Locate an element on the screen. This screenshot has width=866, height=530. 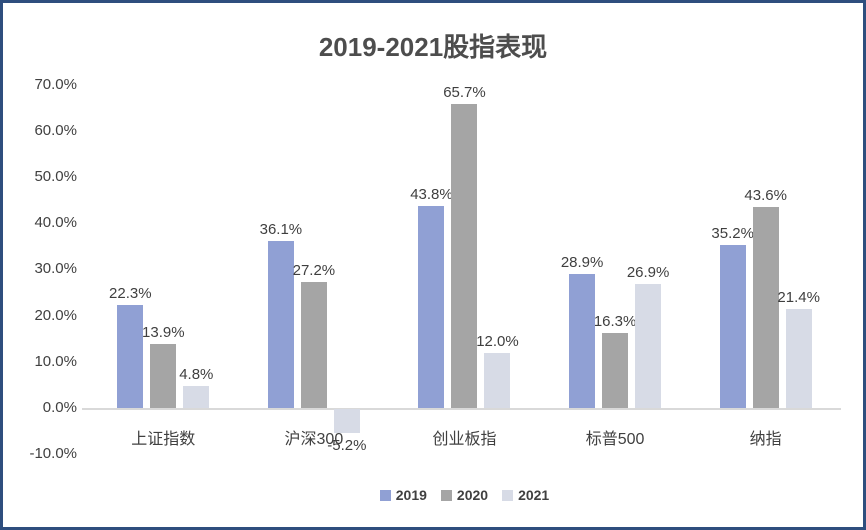
data-label: -5.2% is located at coordinates (347, 446).